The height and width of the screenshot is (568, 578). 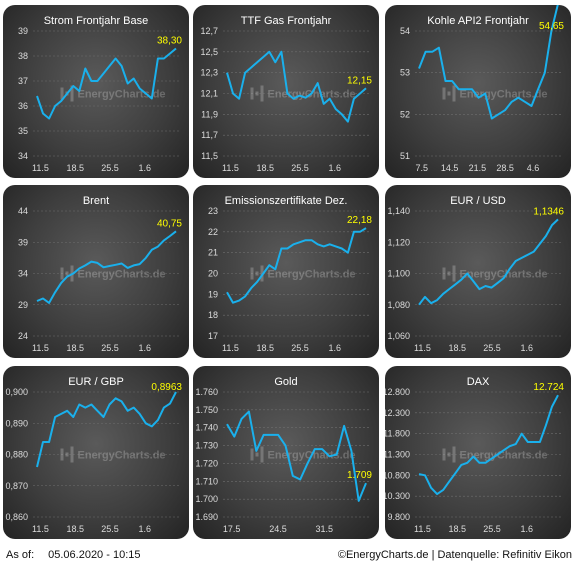 What do you see at coordinates (23, 81) in the screenshot?
I see `y-tick-label: 37` at bounding box center [23, 81].